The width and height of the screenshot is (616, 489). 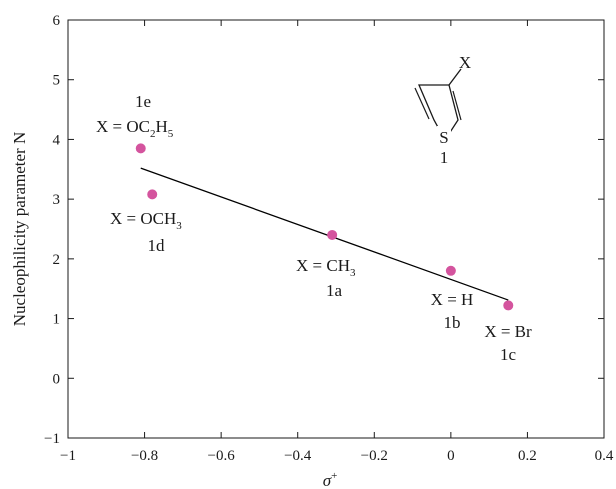 What do you see at coordinates (452, 322) in the screenshot?
I see `annotation-id-1b: 1b` at bounding box center [452, 322].